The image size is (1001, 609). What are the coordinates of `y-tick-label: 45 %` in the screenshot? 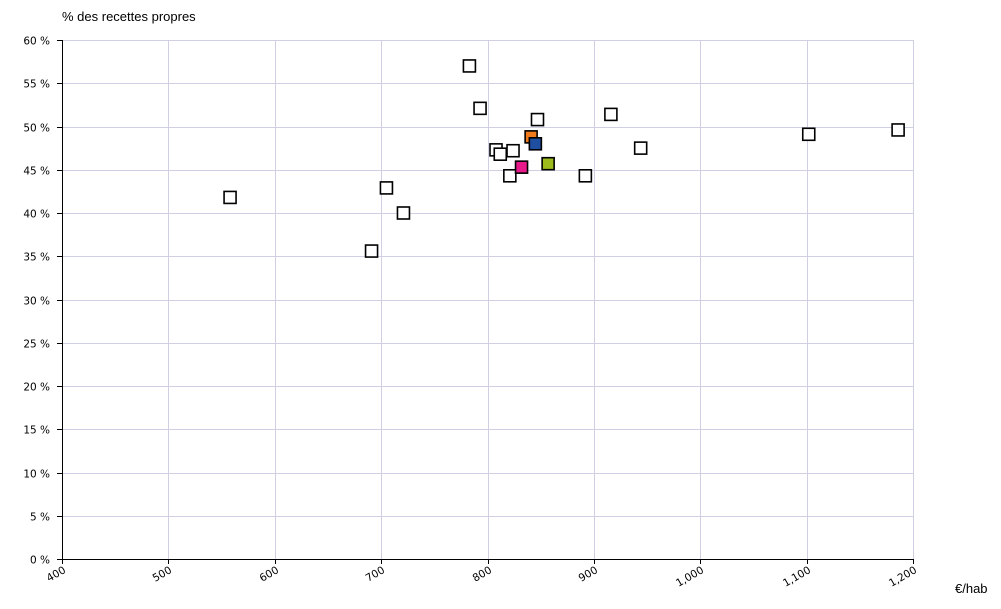 It's located at (36, 172).